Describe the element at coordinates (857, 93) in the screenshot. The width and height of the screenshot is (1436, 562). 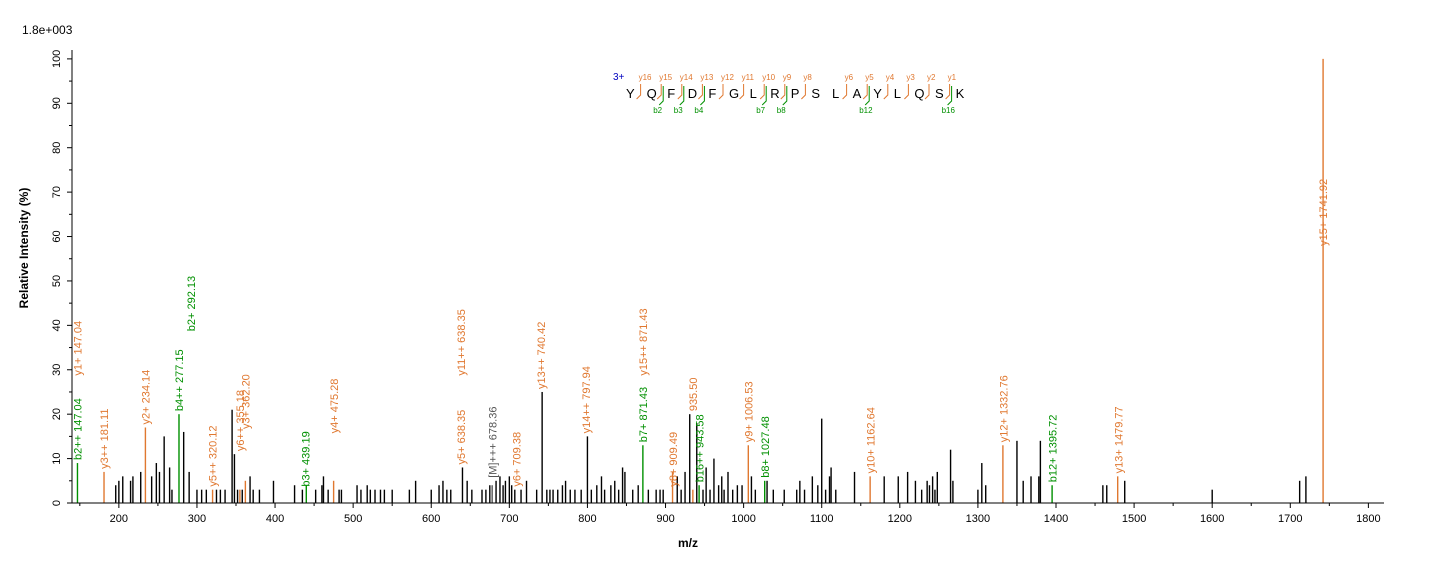
I see `sequence-residue: A` at that location.